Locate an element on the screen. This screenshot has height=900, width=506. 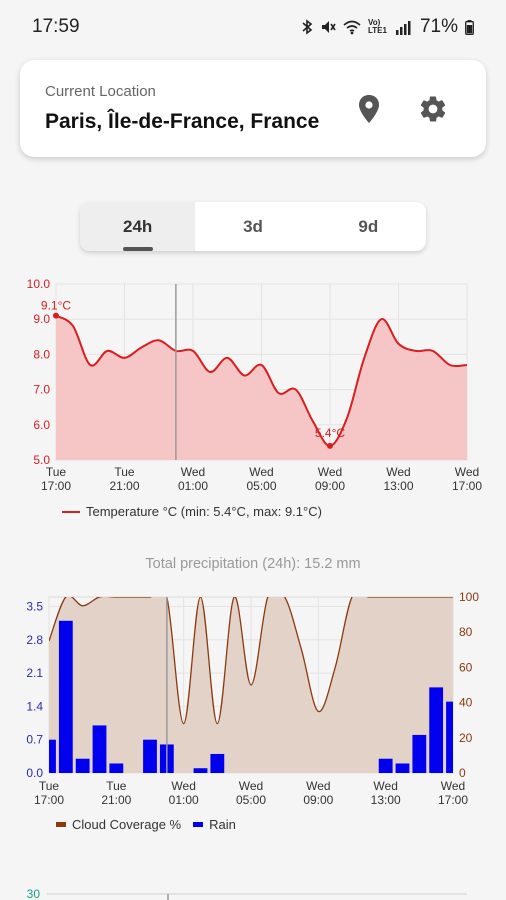
wifi-icon is located at coordinates (352, 27).